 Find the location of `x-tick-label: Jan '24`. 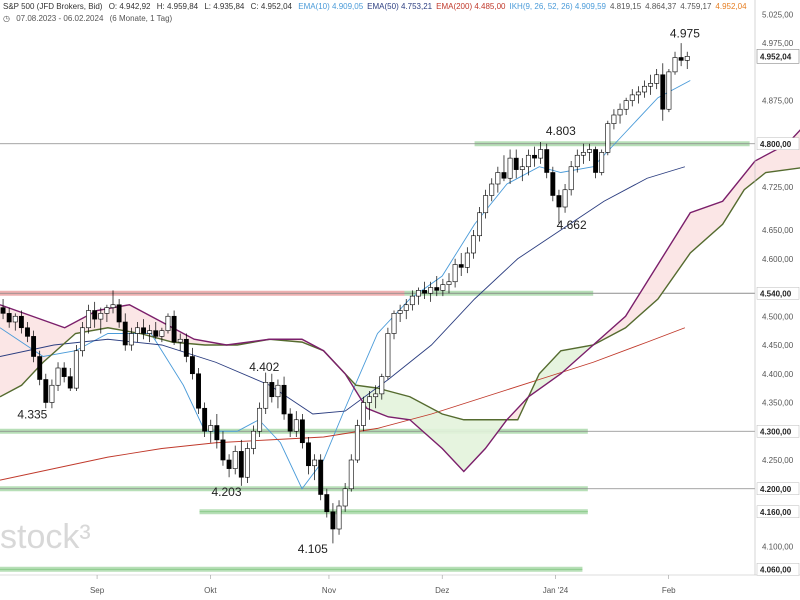

x-tick-label: Jan '24 is located at coordinates (556, 590).